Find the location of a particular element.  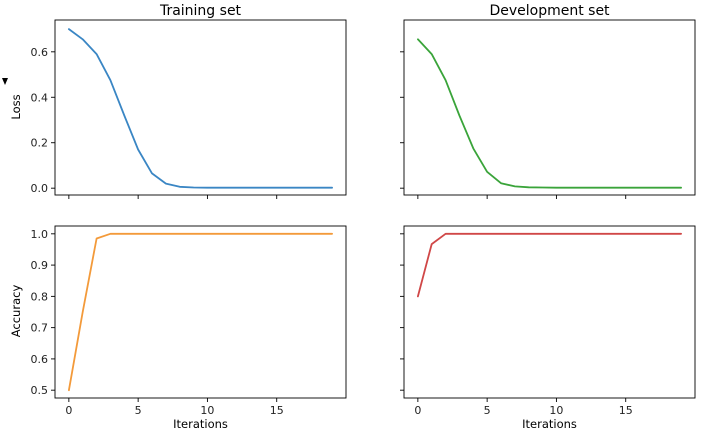

y-tick-label: 1.0 is located at coordinates (40, 234).